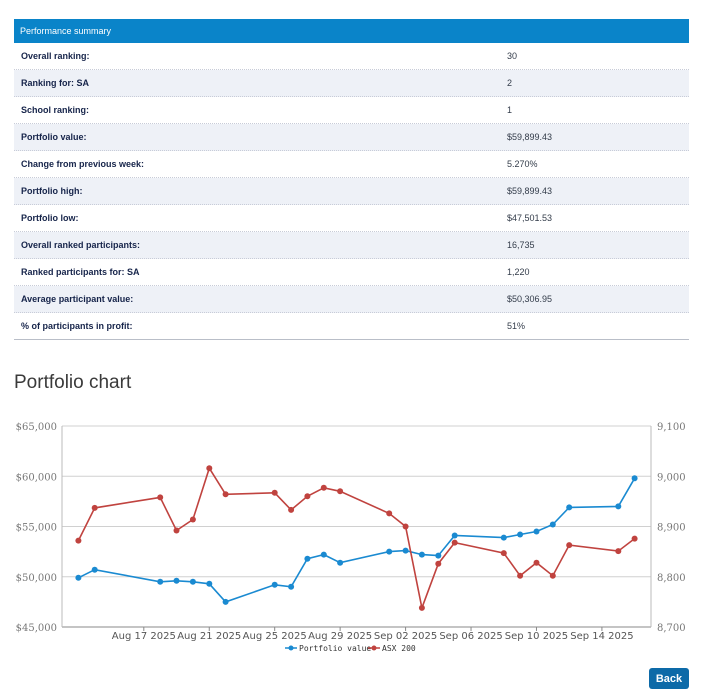 The height and width of the screenshot is (690, 711). I want to click on y-left-tick-label: $65,000, so click(36, 427).